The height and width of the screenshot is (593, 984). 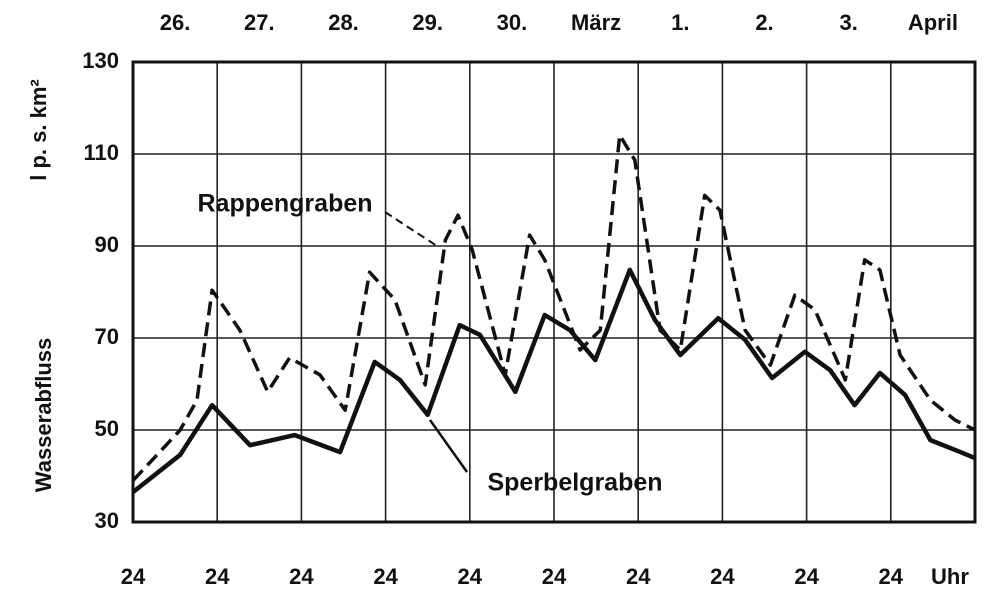 What do you see at coordinates (849, 22) in the screenshot?
I see `top-tick-label: 3.` at bounding box center [849, 22].